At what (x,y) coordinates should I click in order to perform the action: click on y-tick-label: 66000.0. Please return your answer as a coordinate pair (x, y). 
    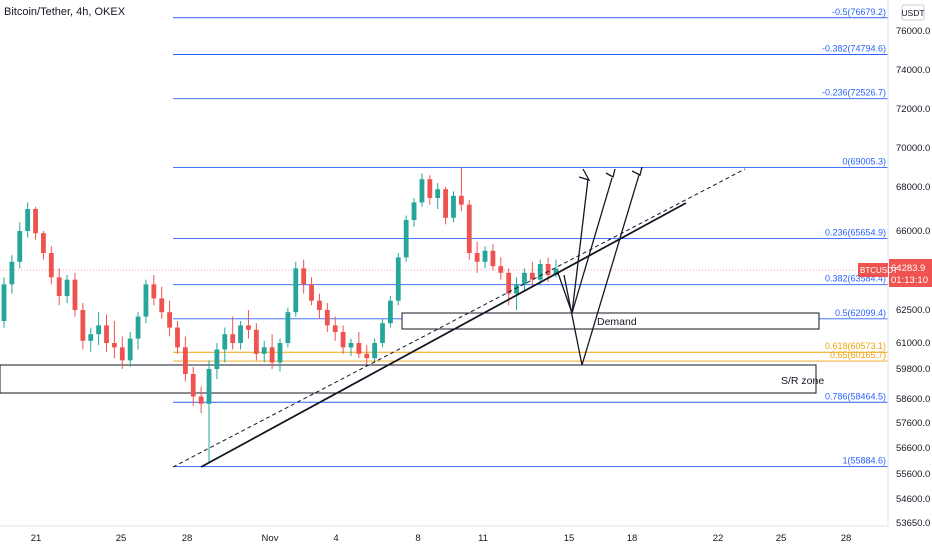
    Looking at the image, I should click on (913, 231).